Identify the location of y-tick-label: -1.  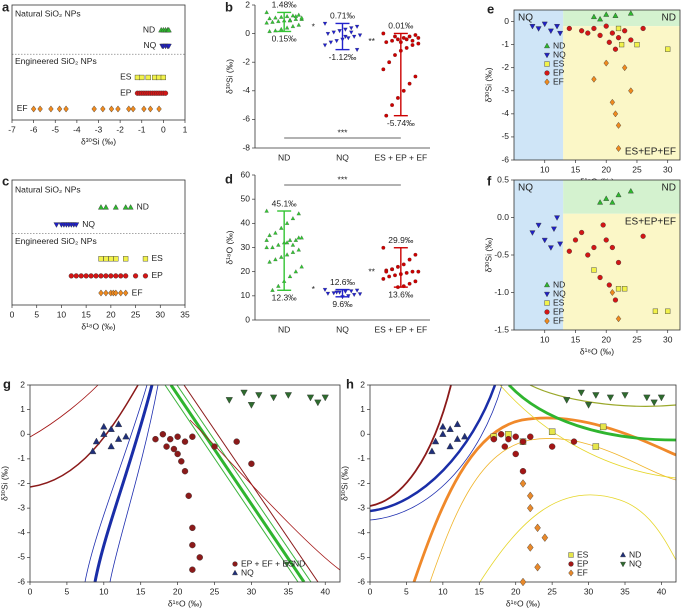
(505, 44).